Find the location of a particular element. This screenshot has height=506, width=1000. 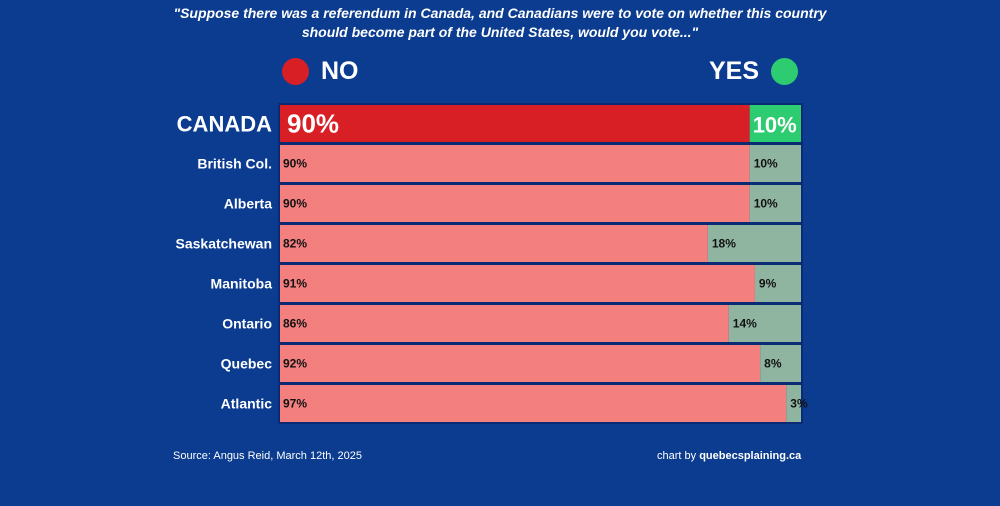

category-label: Alberta is located at coordinates (248, 204).